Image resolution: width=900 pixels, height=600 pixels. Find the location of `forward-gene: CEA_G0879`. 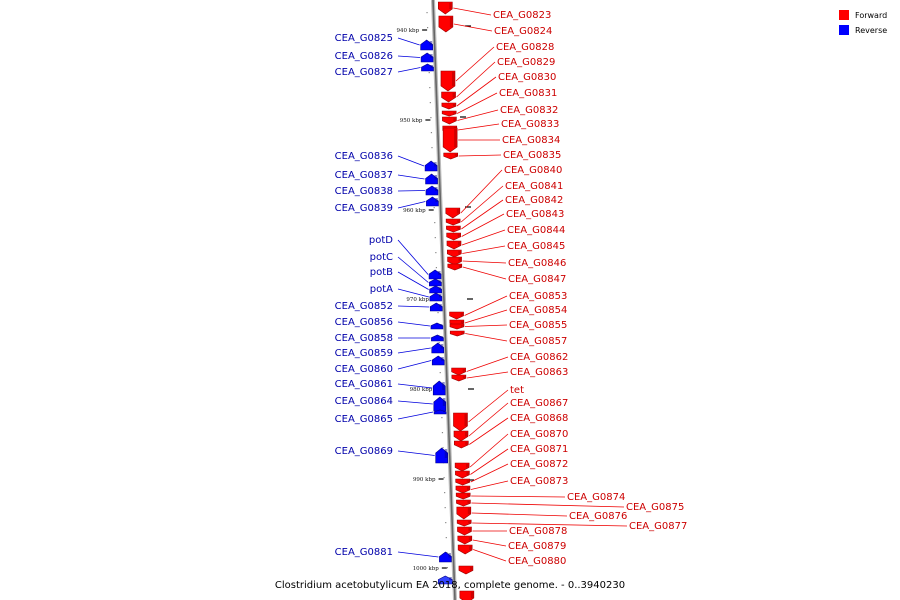

forward-gene: CEA_G0879 is located at coordinates (511, 543).